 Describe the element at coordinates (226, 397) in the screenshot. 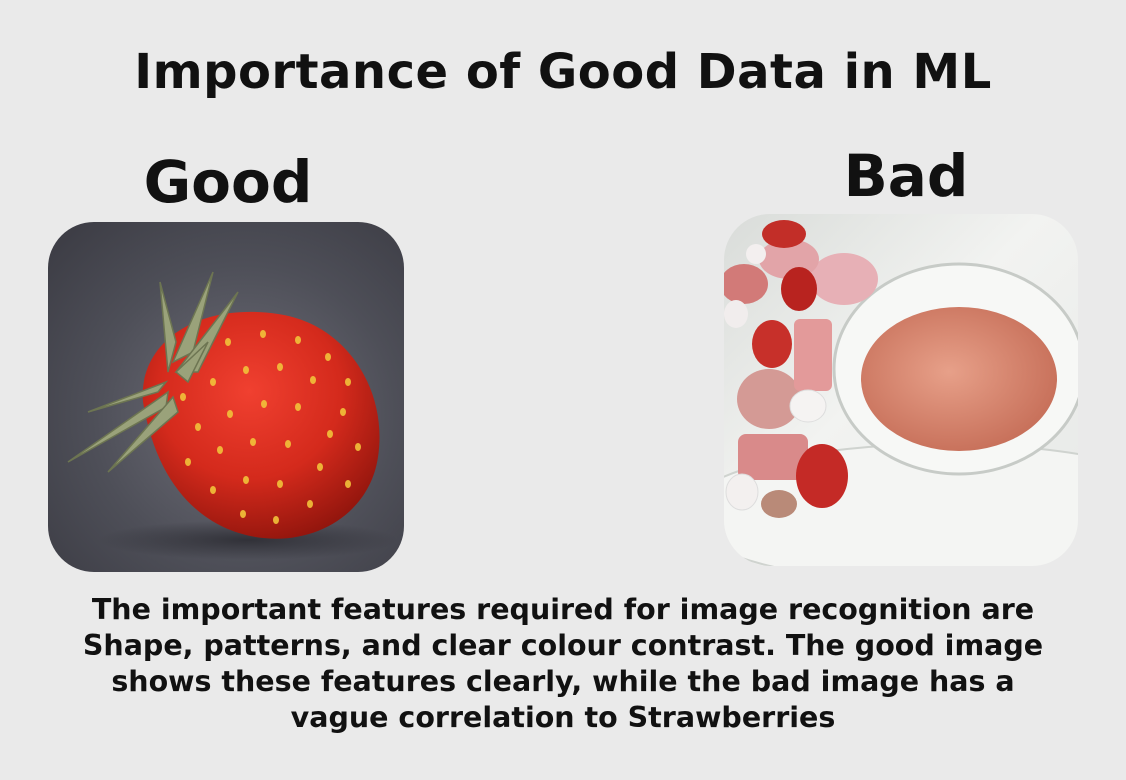

I see `good-strawberry-image` at that location.